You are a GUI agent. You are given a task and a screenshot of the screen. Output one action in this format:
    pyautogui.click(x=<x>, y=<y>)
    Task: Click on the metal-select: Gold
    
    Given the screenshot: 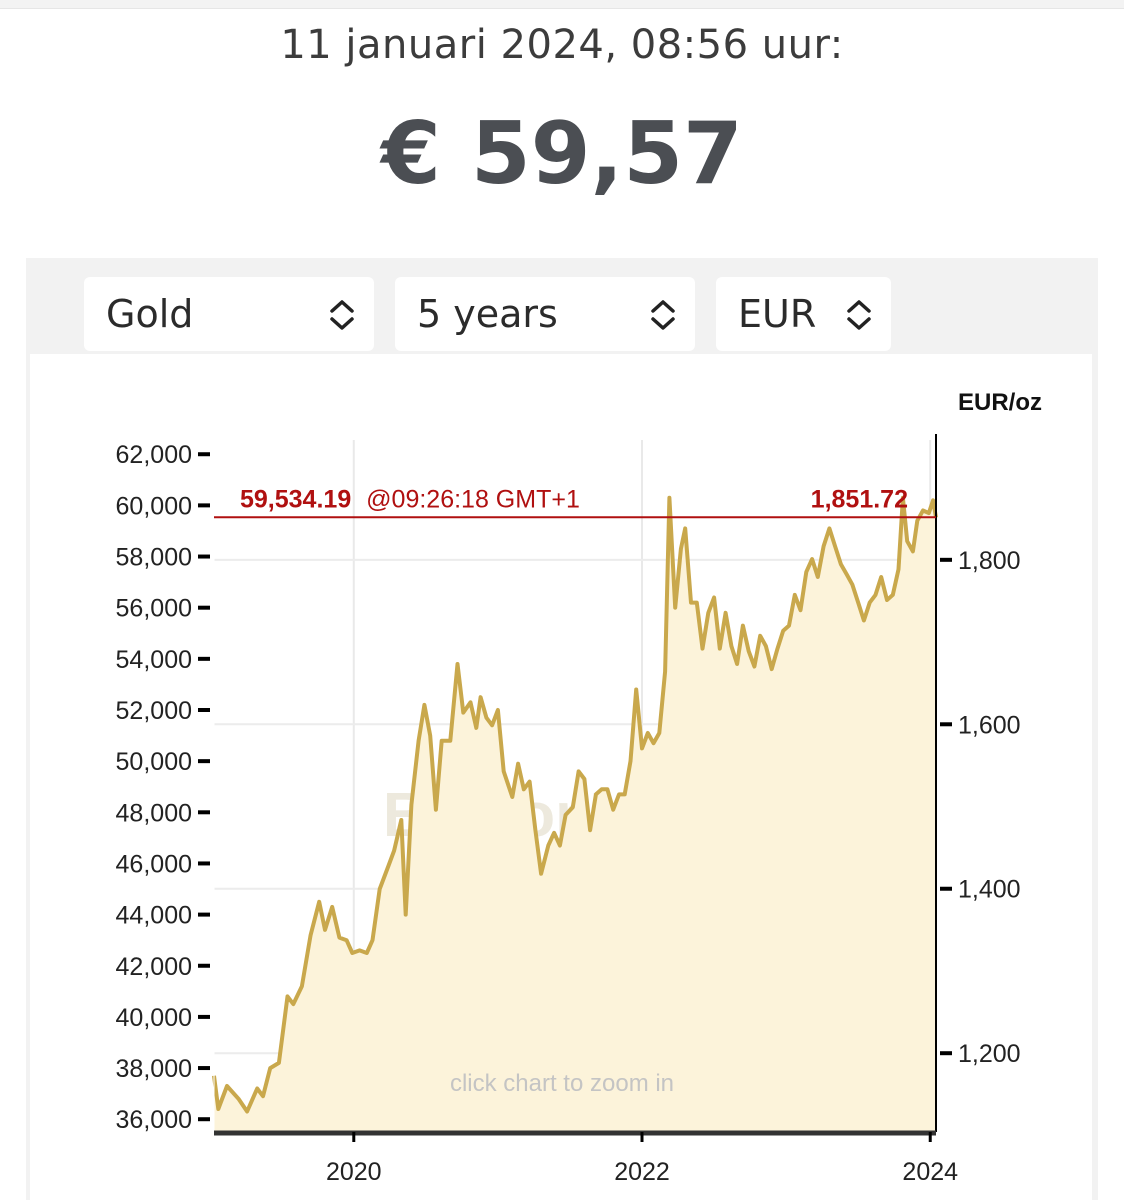 What is the action you would take?
    pyautogui.click(x=229, y=314)
    